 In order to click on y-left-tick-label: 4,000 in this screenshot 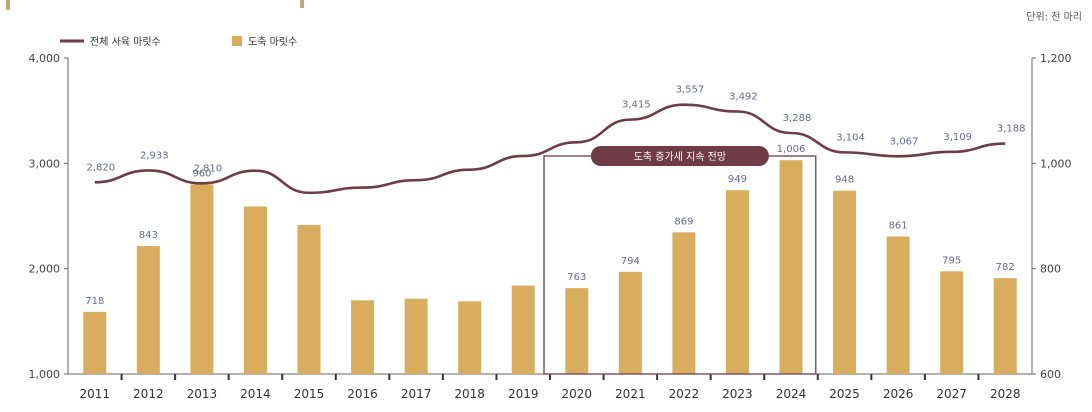, I will do `click(45, 58)`.